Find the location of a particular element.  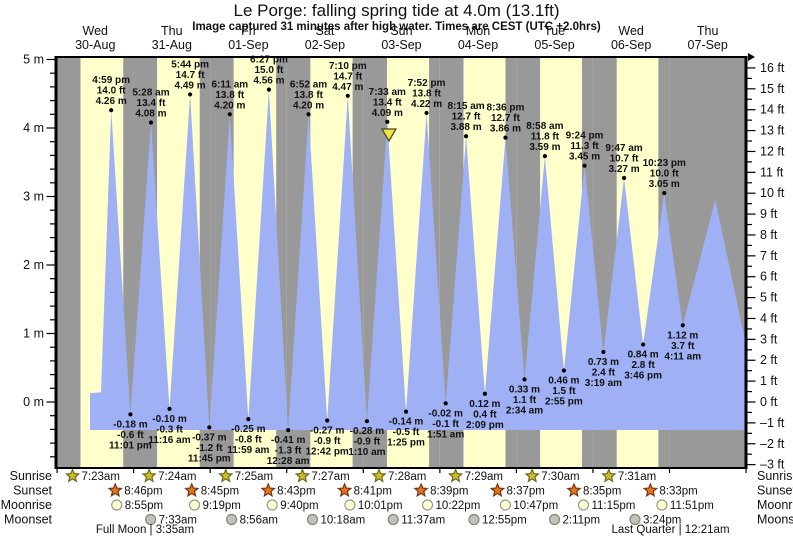

tide-m-label: 4.20 m is located at coordinates (308, 105).